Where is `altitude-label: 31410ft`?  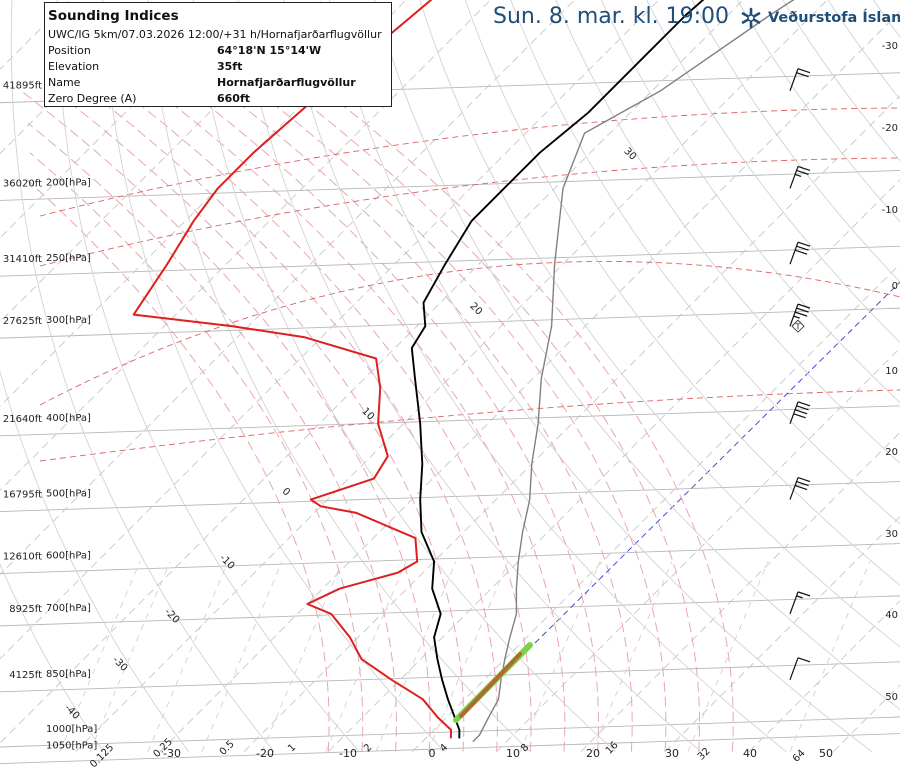 altitude-label: 31410ft is located at coordinates (22, 259).